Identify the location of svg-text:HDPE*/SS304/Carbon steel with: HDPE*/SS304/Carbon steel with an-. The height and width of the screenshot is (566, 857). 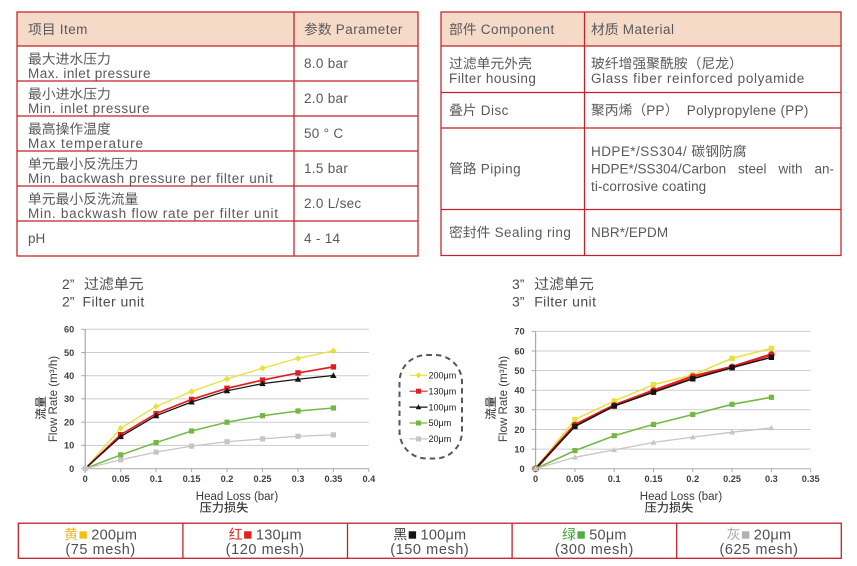
(712, 169).